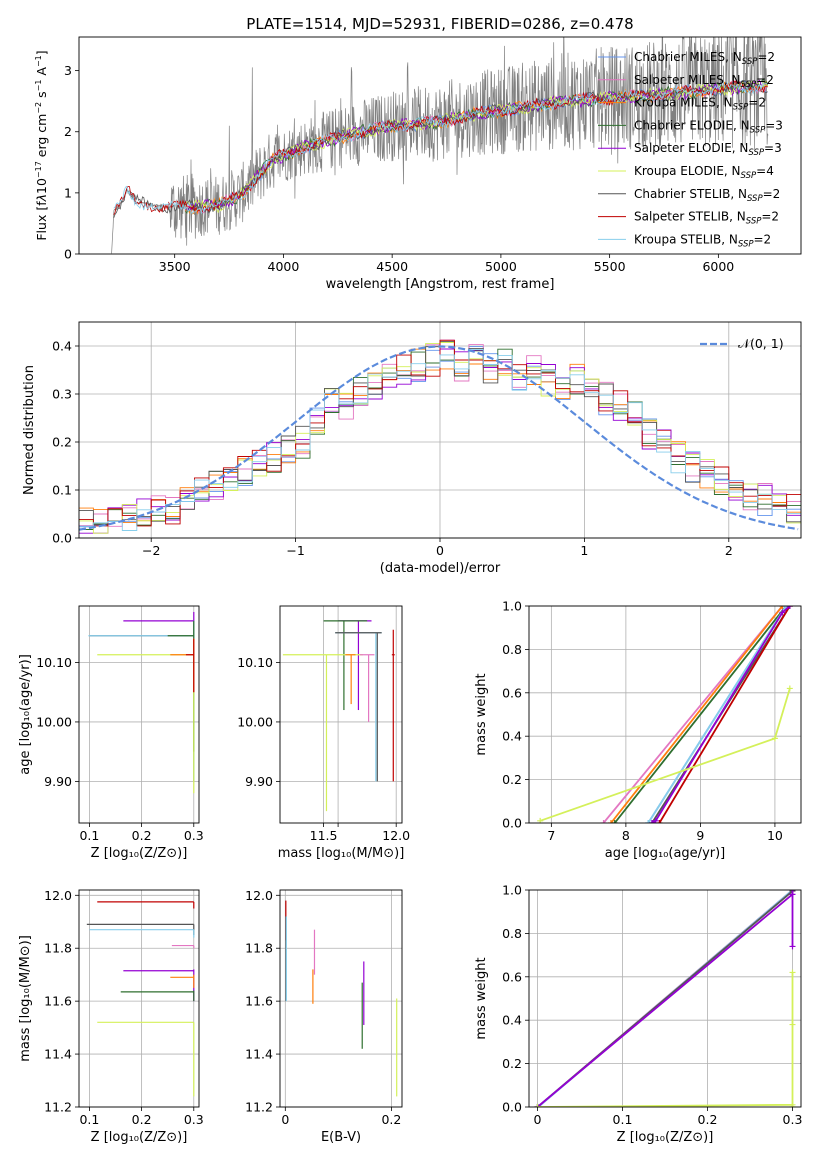 This screenshot has width=819, height=1170. Describe the element at coordinates (501, 266) in the screenshot. I see `x-tick-label: 5000` at that location.